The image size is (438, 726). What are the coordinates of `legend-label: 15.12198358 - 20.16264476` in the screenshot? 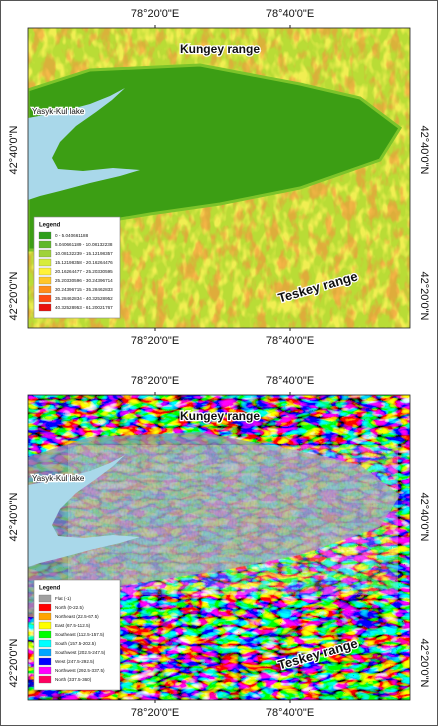 It's located at (84, 262).